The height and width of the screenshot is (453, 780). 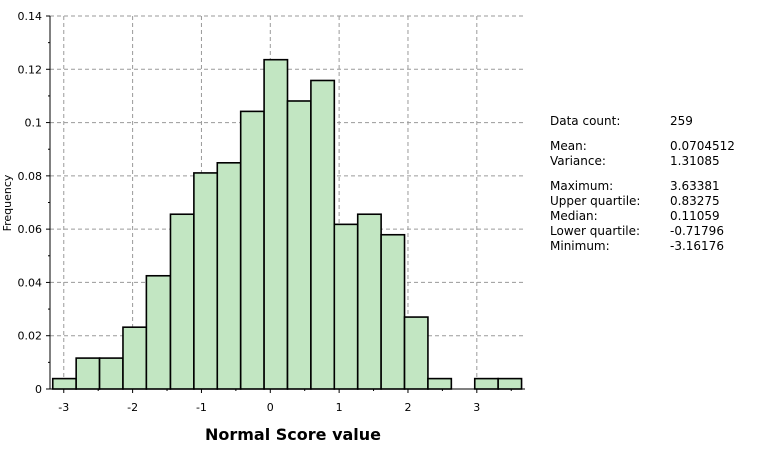 I want to click on x-tick-label: -3, so click(x=63, y=407).